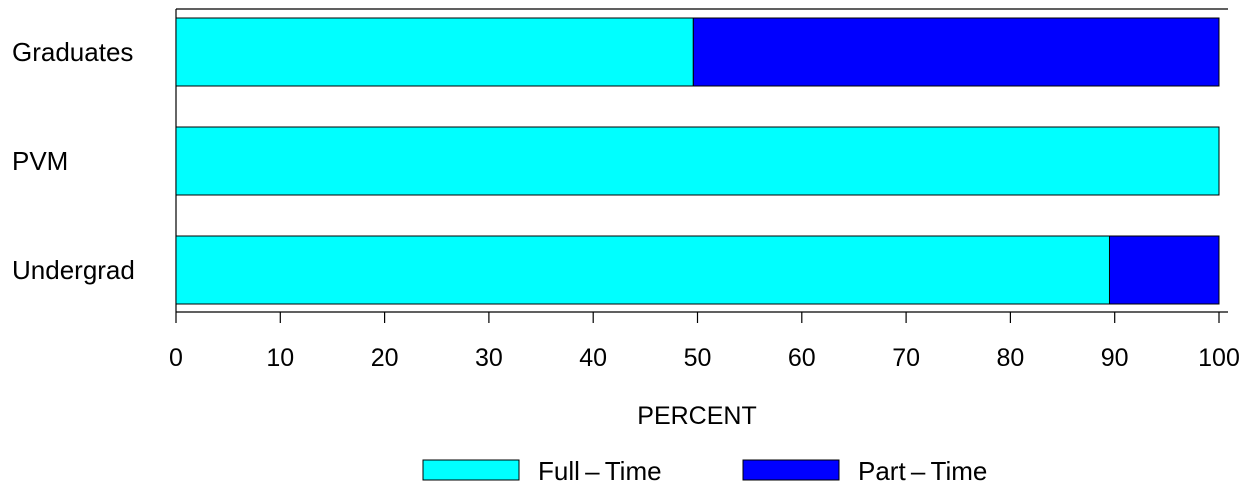  I want to click on x-tick-label: 20, so click(385, 358).